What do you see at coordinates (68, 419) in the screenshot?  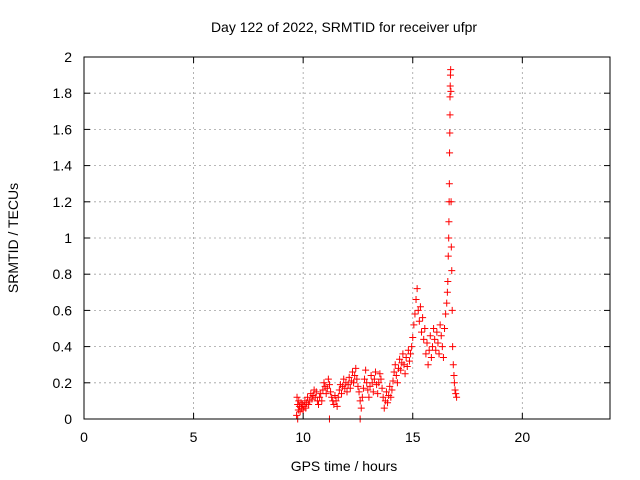 I see `y-tick-label: 0` at bounding box center [68, 419].